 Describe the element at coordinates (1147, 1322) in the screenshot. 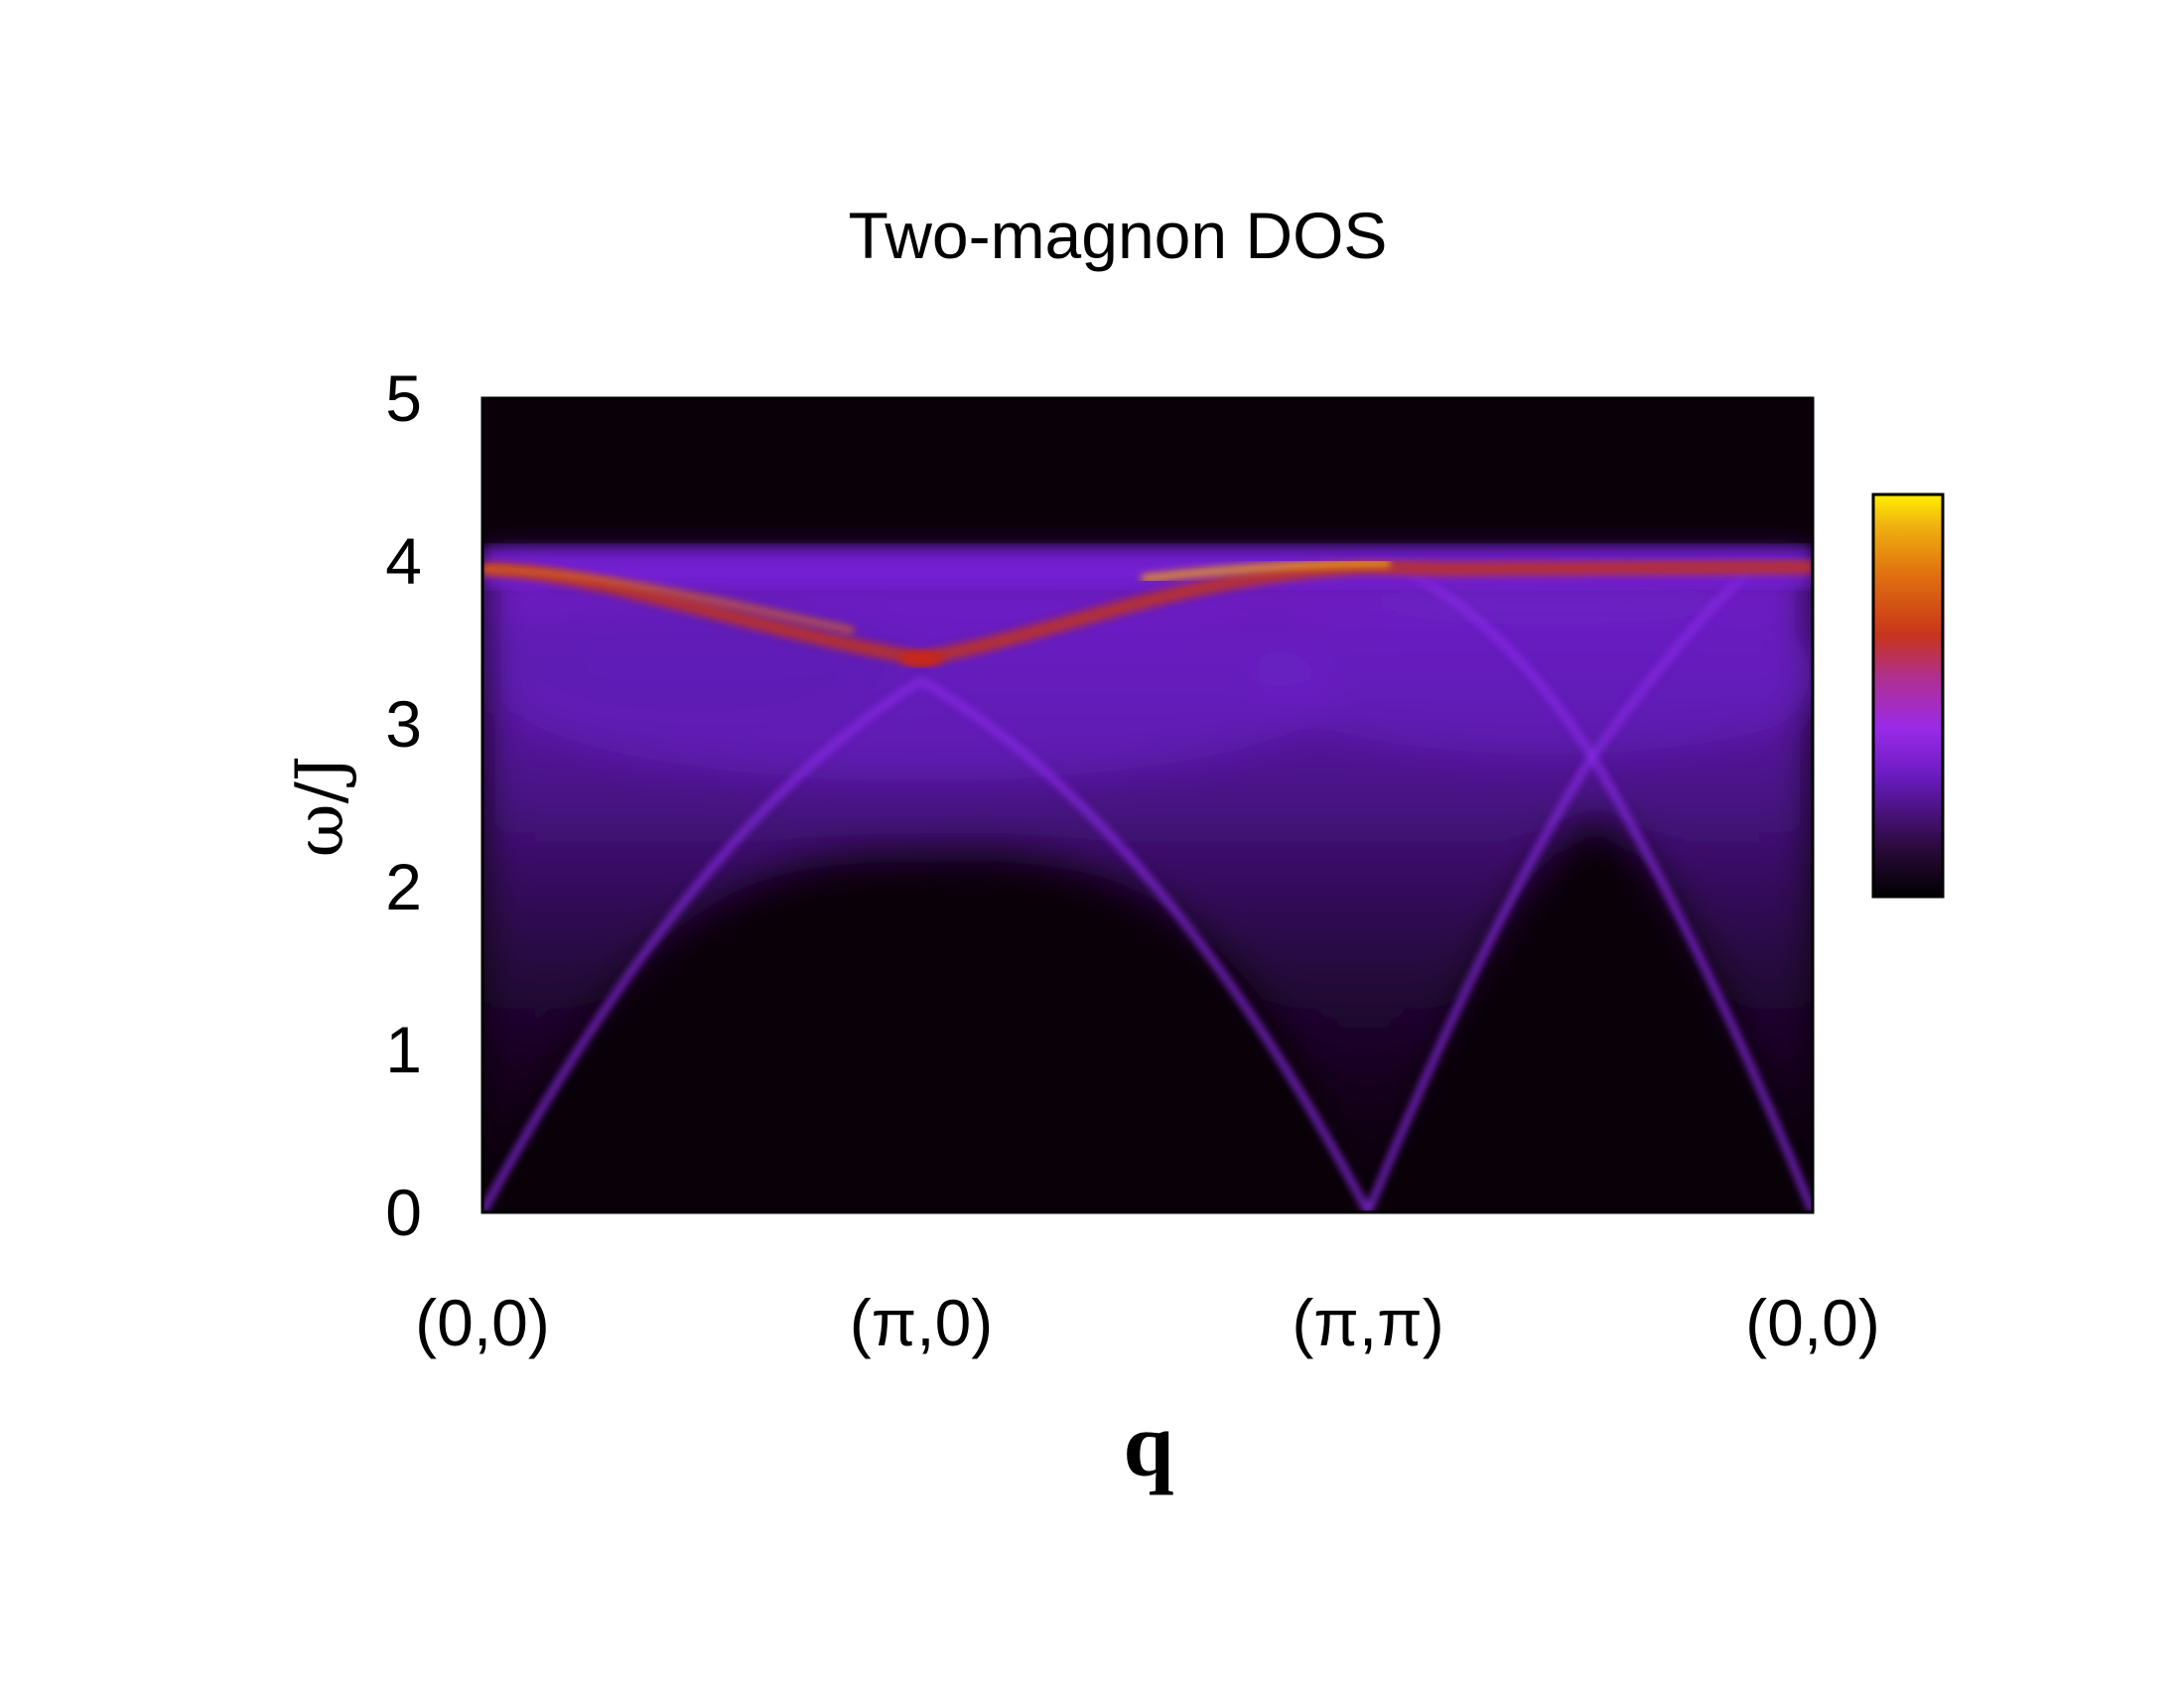

I see `x-axis-ticks: (0,0) (π,0) (π,π) (0,0)` at that location.